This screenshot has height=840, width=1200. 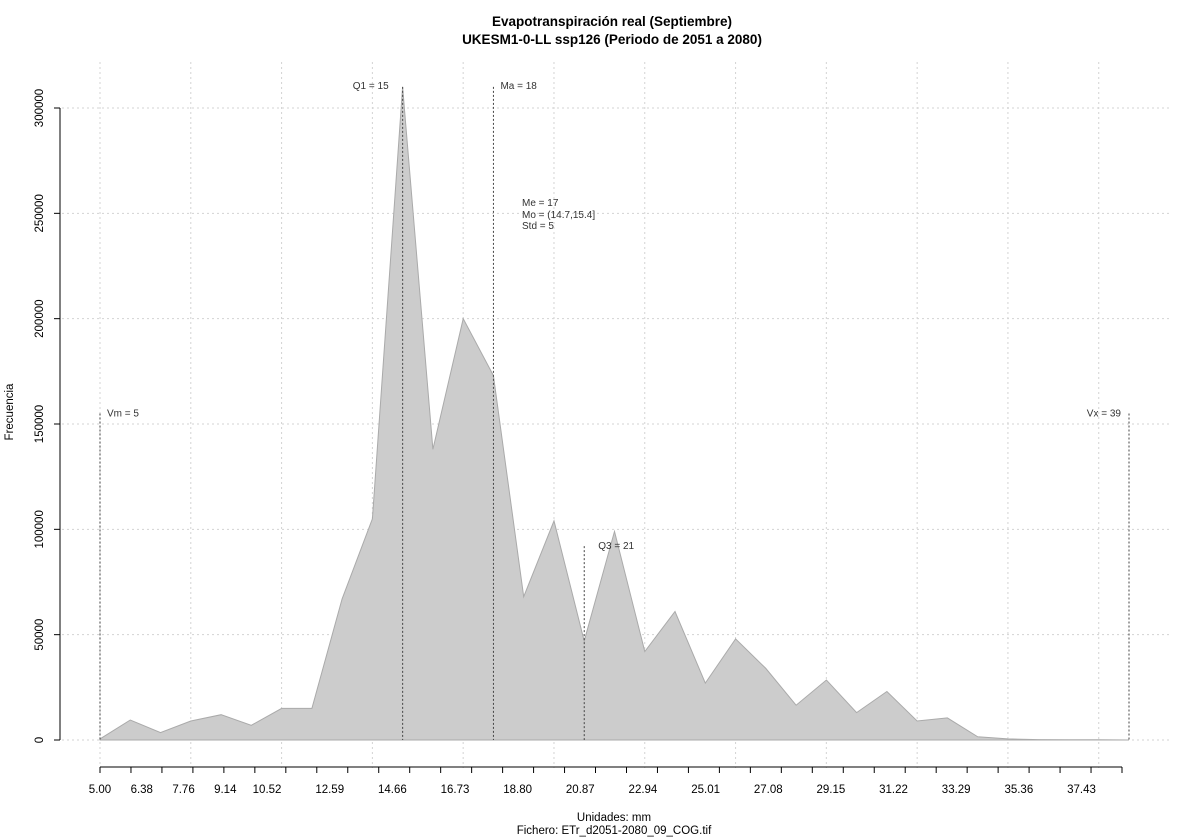 What do you see at coordinates (329, 790) in the screenshot?
I see `x-tick-label-5: 12.59` at bounding box center [329, 790].